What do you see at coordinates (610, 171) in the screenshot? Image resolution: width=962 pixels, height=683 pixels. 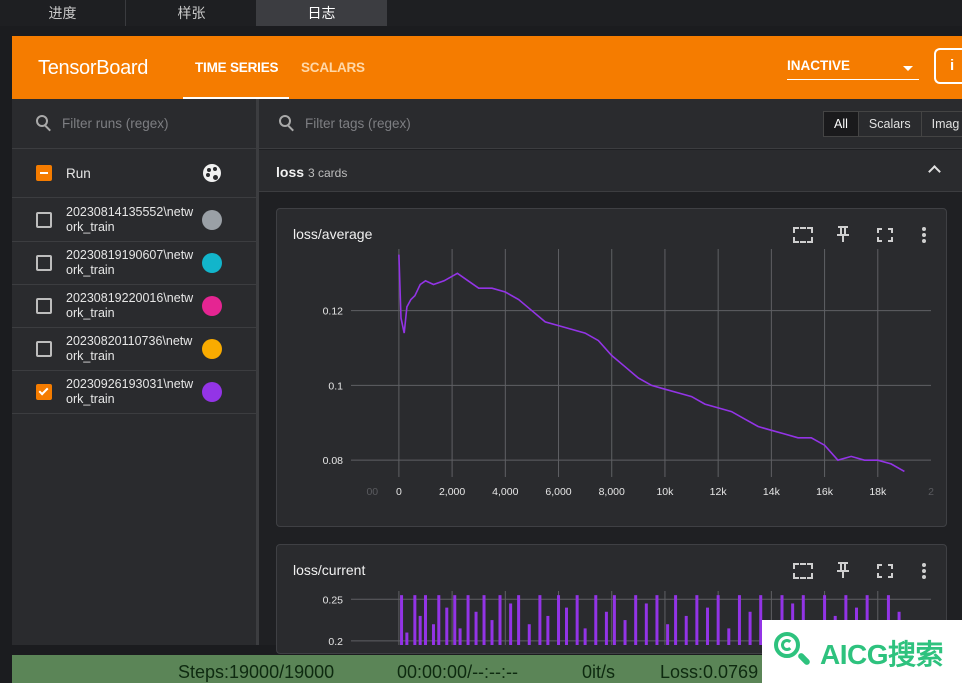 I see `card-group-header: loss 3 cards` at bounding box center [610, 171].